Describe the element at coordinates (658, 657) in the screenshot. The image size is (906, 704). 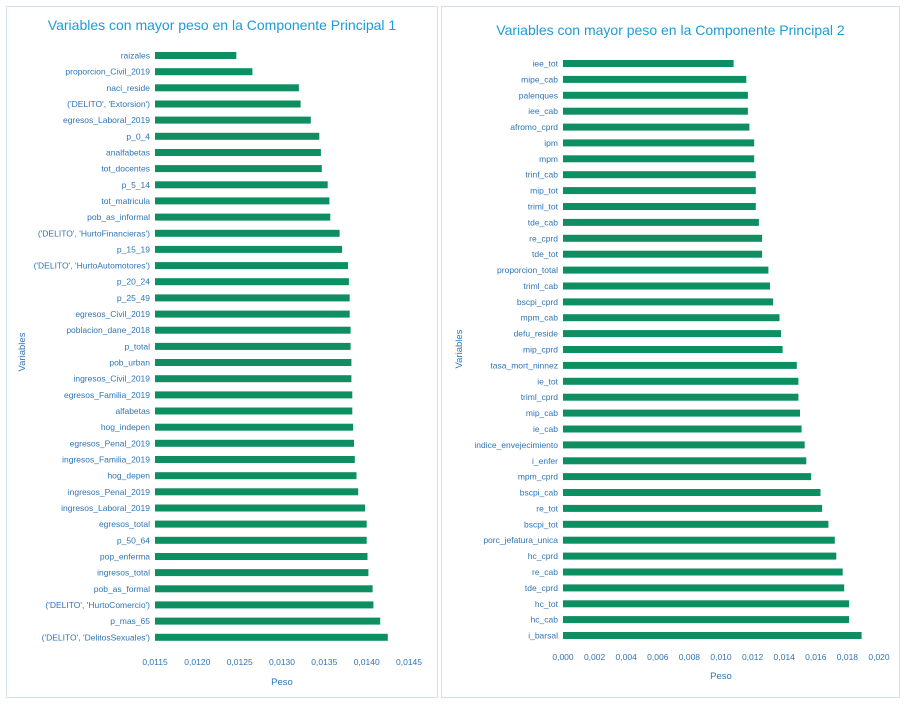
I see `x-tick-label: 0,006` at that location.